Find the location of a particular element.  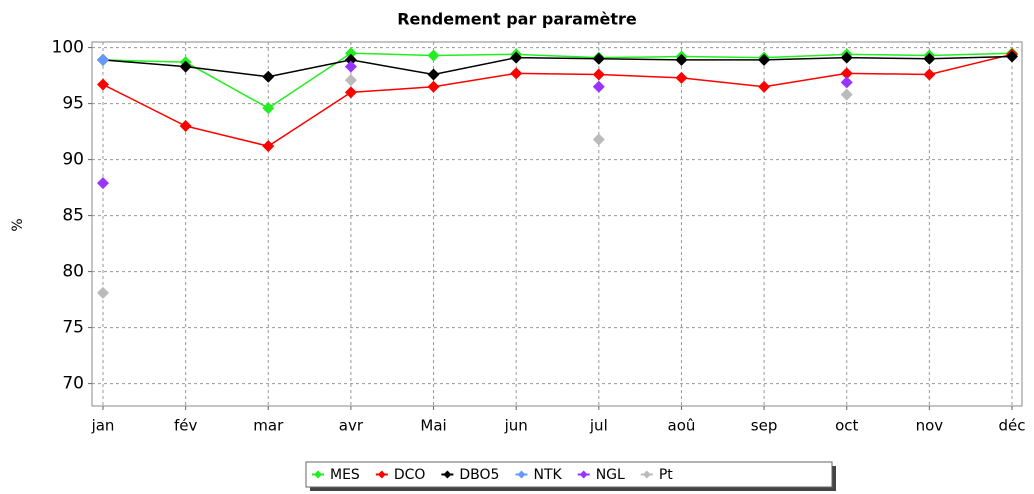

y-tick-label: 90 is located at coordinates (73, 160).